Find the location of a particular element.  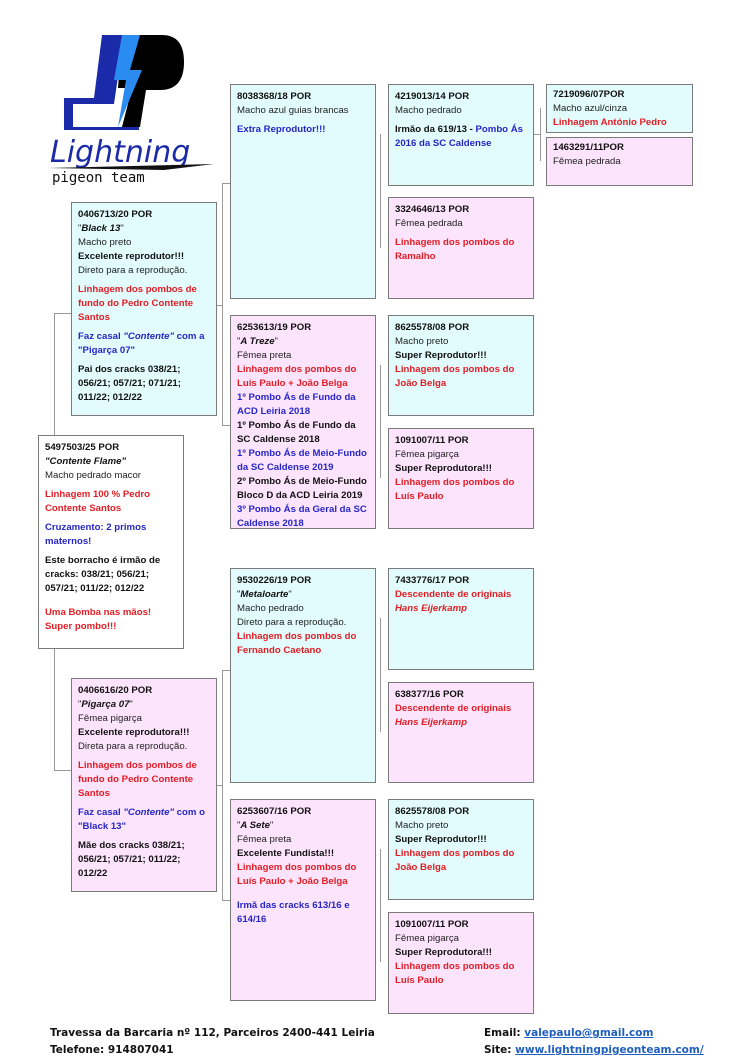

card-text: Linhagem dos pombos do João Belga is located at coordinates (455, 860).